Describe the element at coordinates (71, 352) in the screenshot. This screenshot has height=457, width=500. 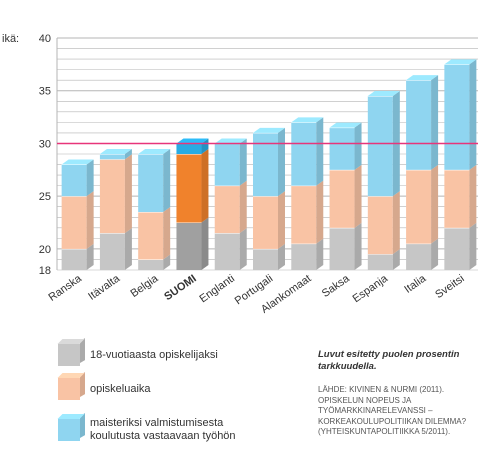
I see `legend-swatch-grey` at that location.